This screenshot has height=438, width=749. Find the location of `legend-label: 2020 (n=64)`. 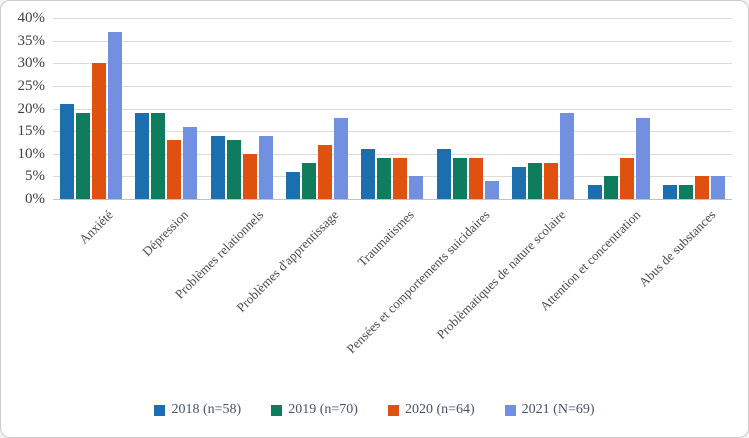

legend-label: 2020 (n=64) is located at coordinates (439, 409).